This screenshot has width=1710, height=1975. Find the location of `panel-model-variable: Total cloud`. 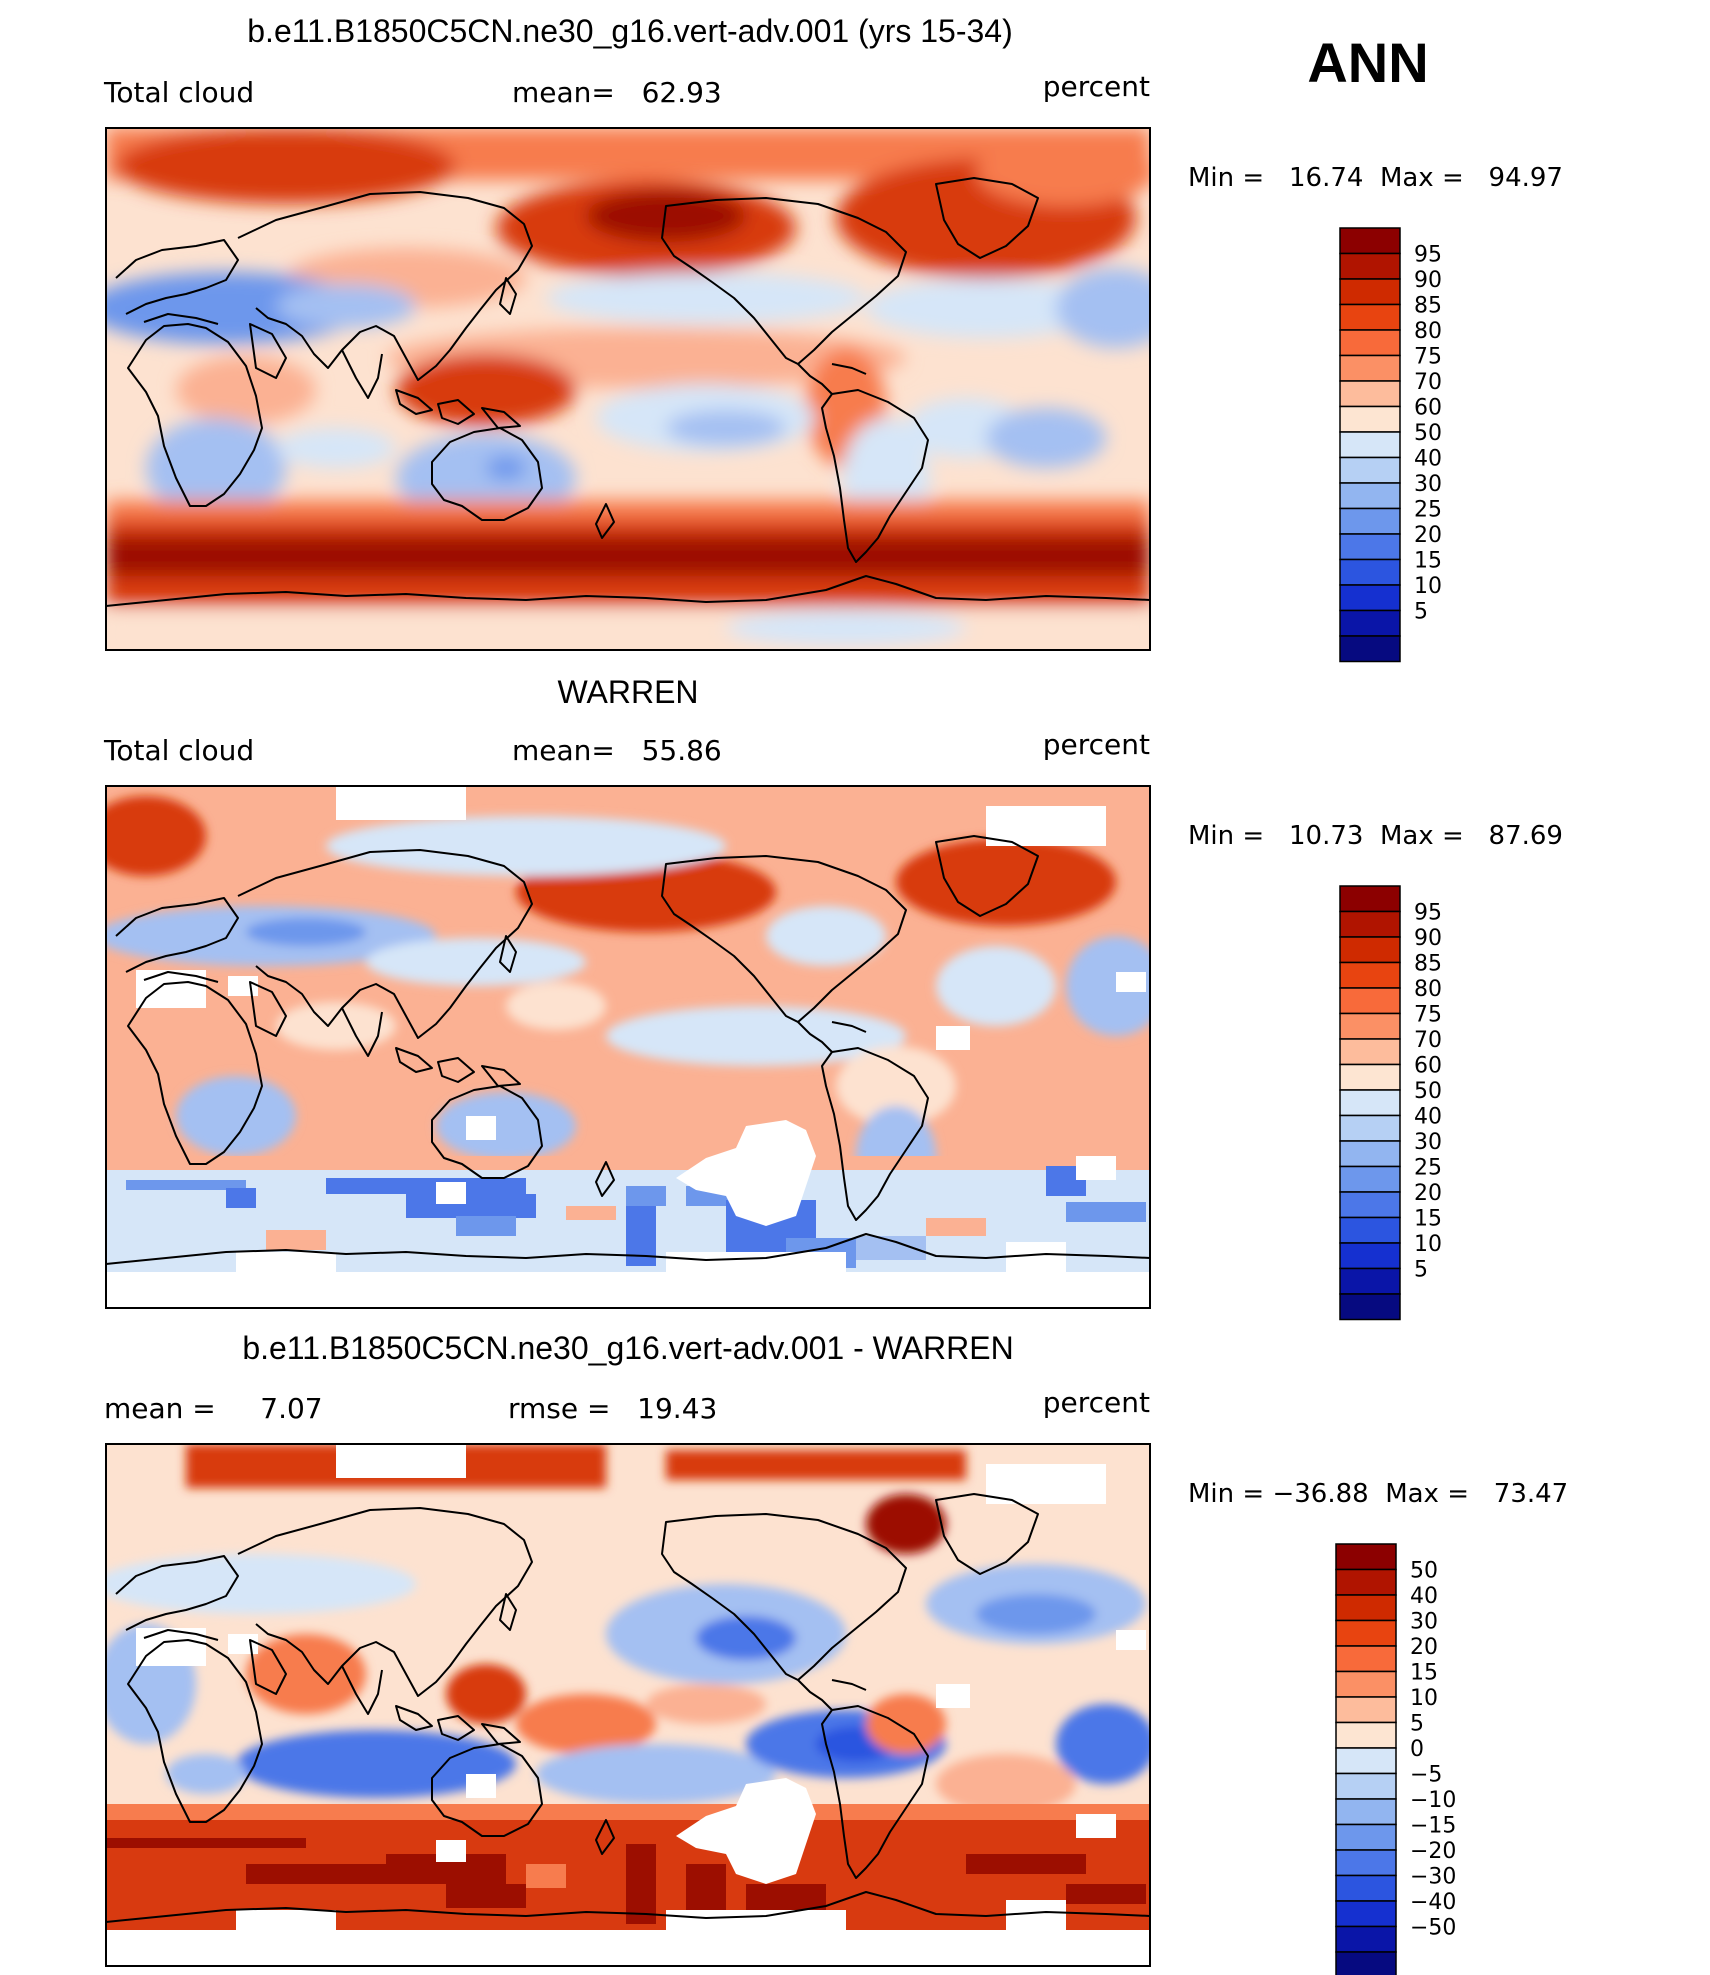

panel-model-variable: Total cloud is located at coordinates (178, 92).